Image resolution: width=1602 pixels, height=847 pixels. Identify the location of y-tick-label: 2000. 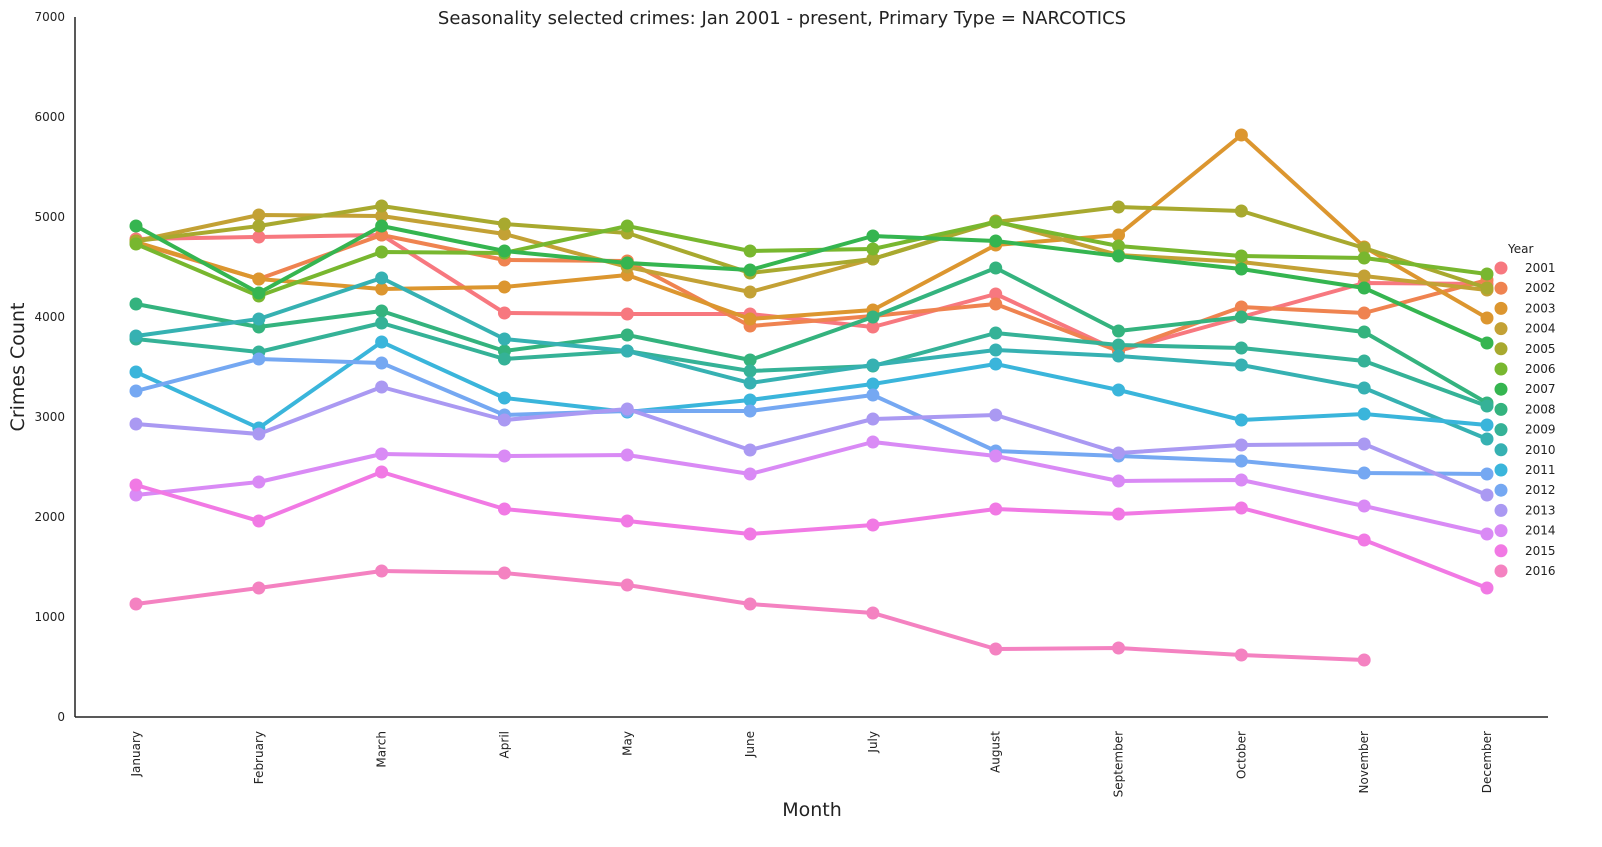
(49, 517).